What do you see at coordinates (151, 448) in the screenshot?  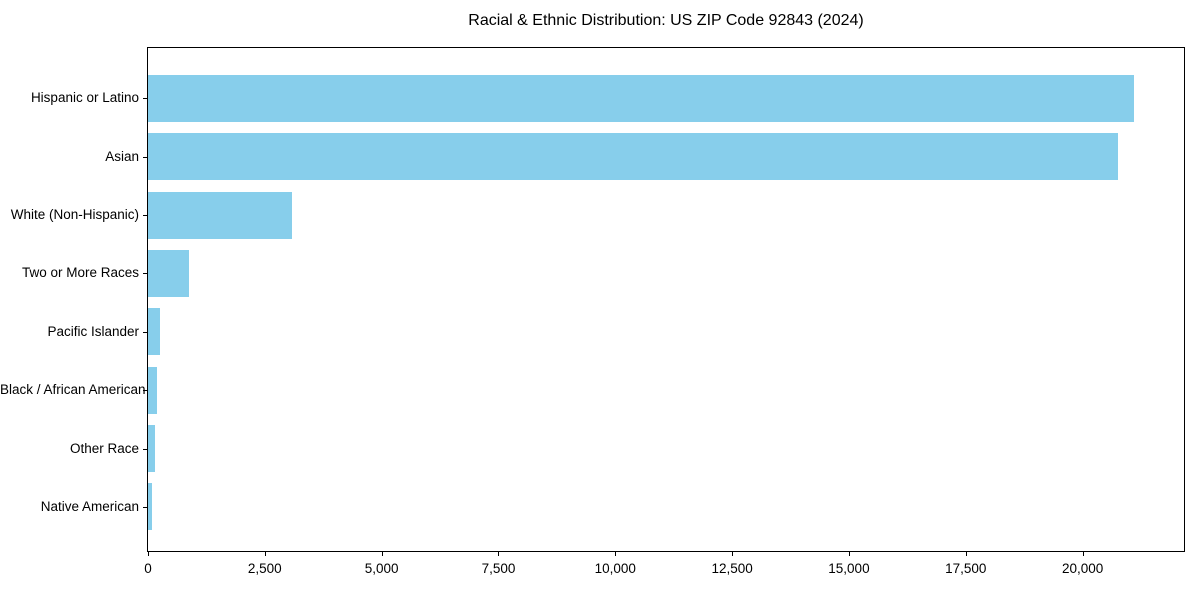 I see `bar-other-race` at bounding box center [151, 448].